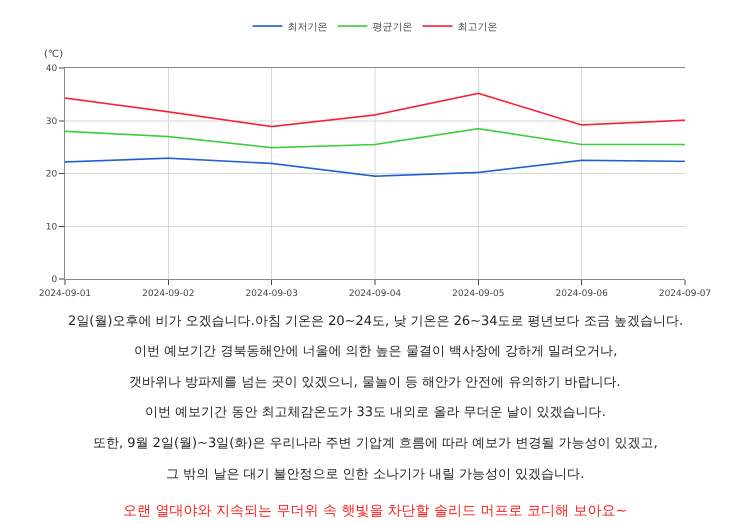  I want to click on x-tick-label: 2024-09-03, so click(272, 293).